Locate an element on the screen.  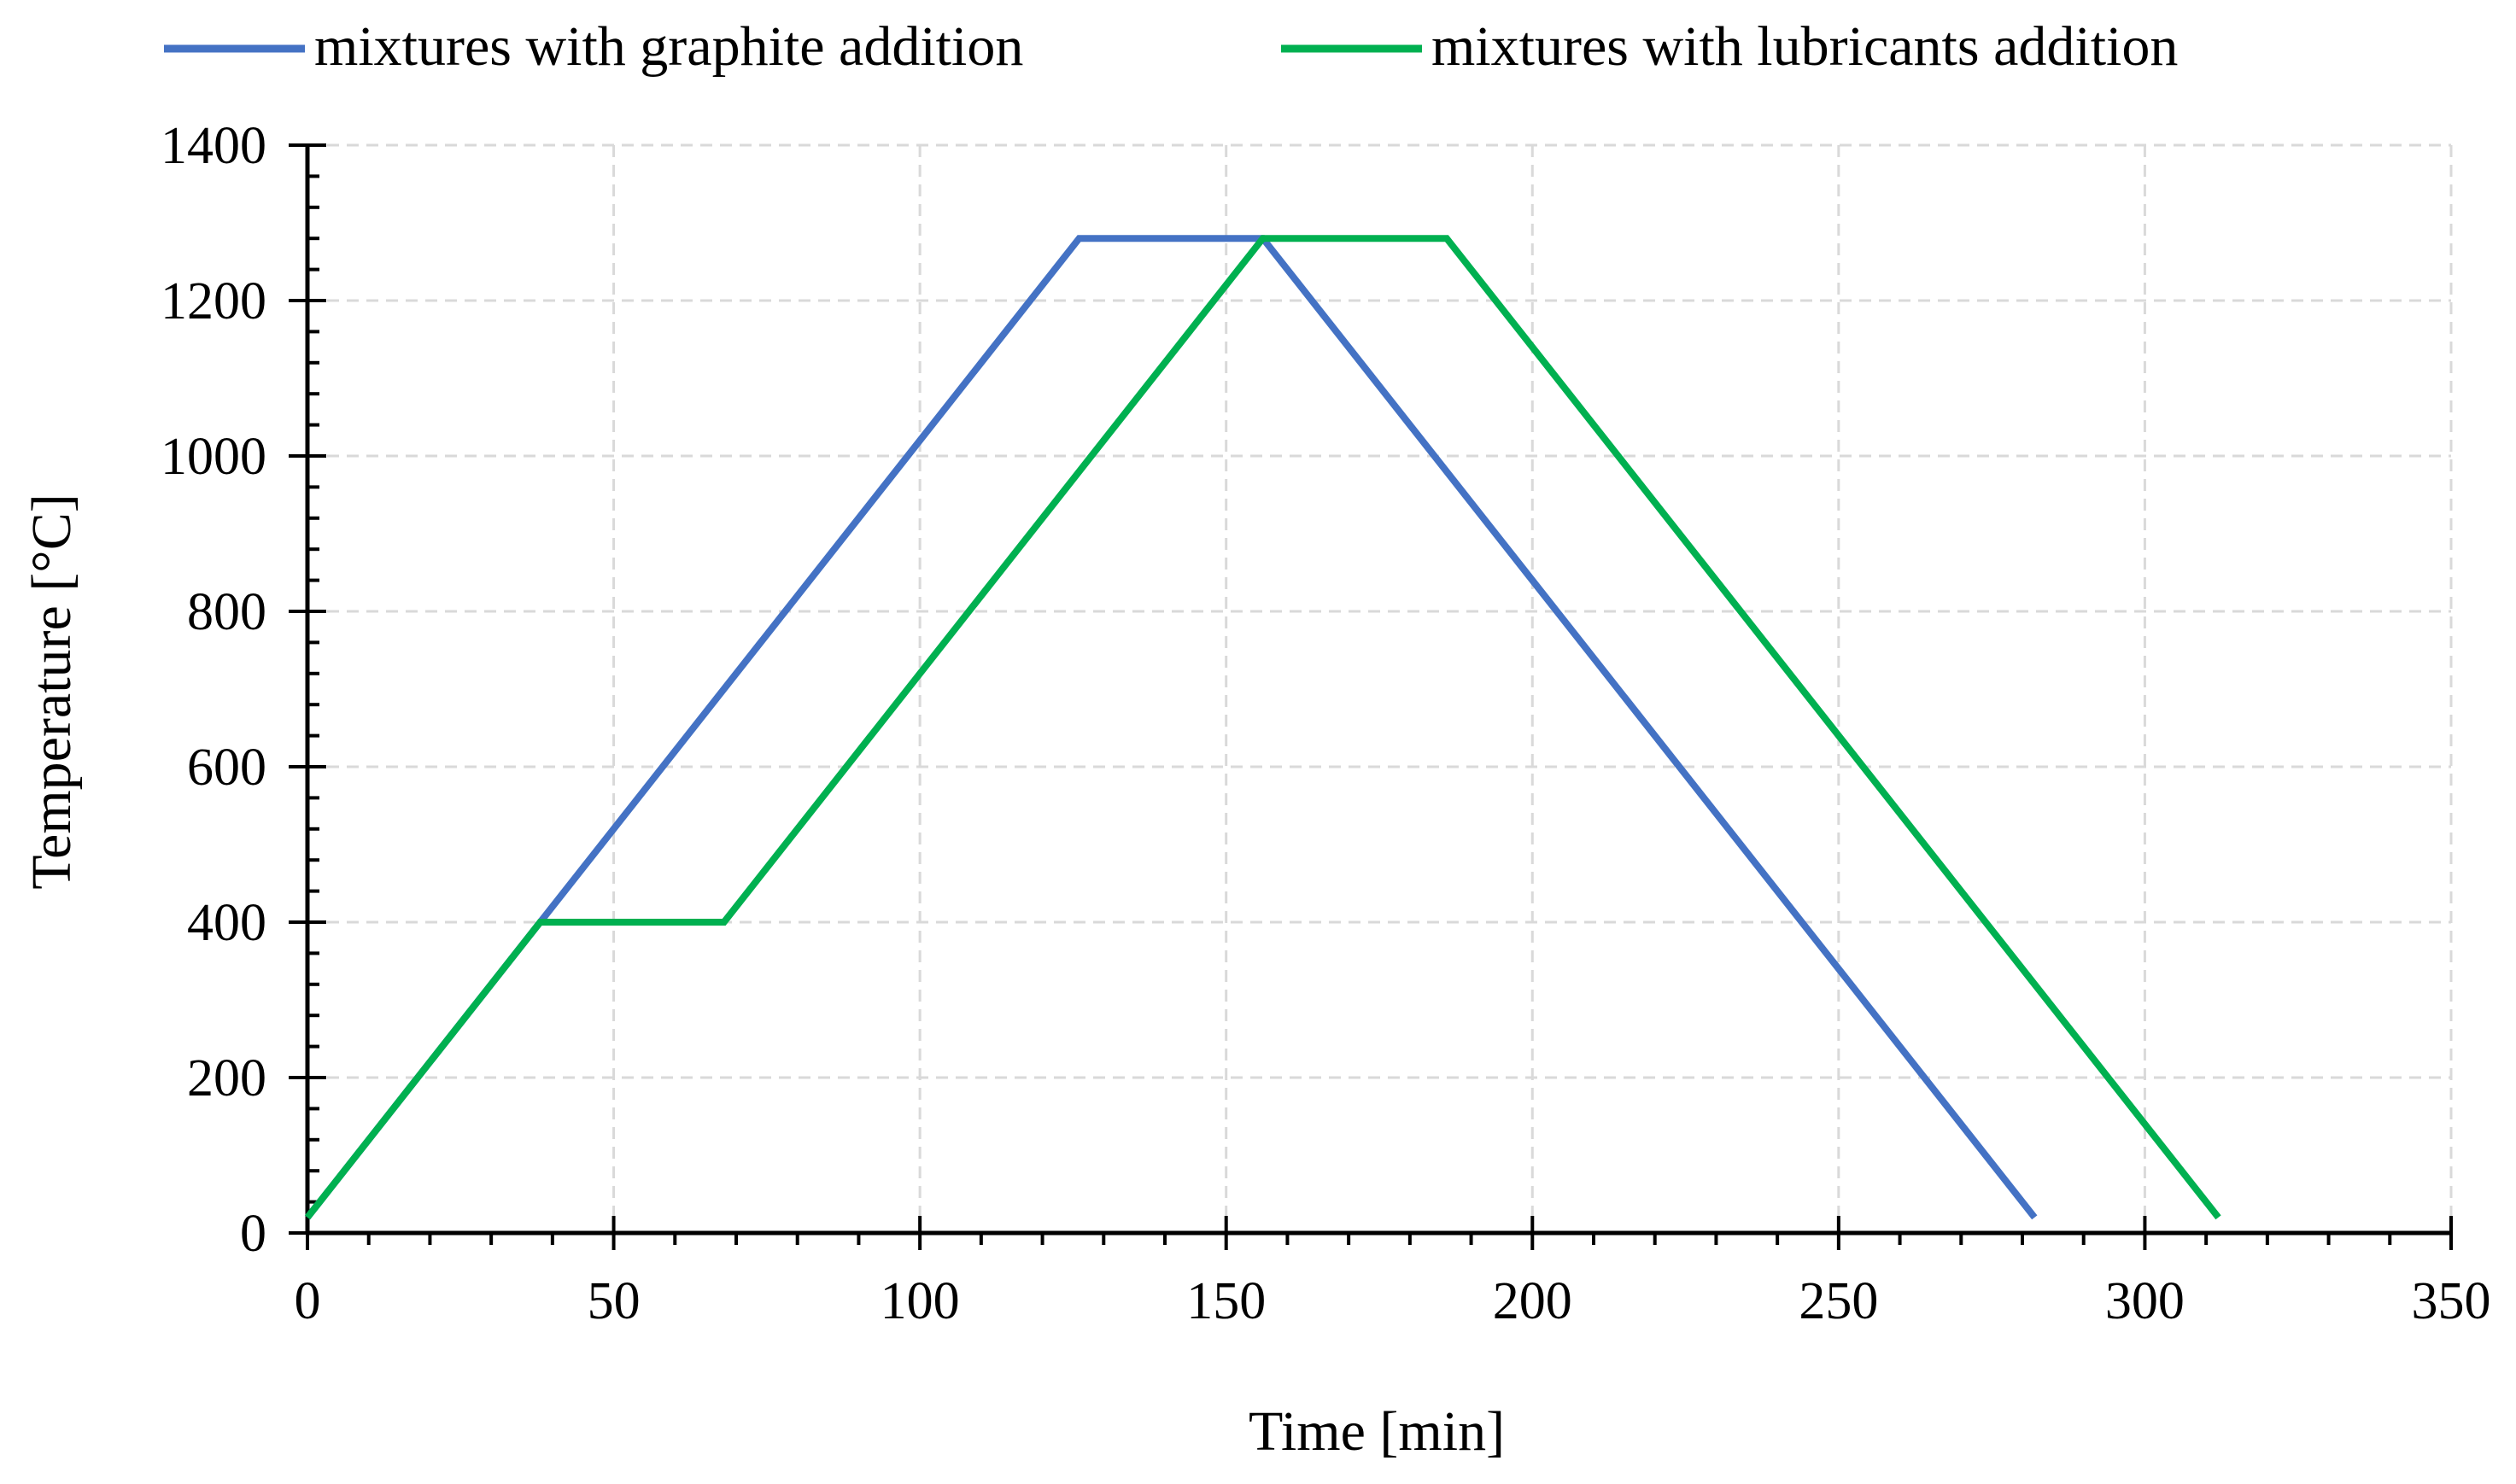
y-tick-label: 1000 is located at coordinates (214, 457).